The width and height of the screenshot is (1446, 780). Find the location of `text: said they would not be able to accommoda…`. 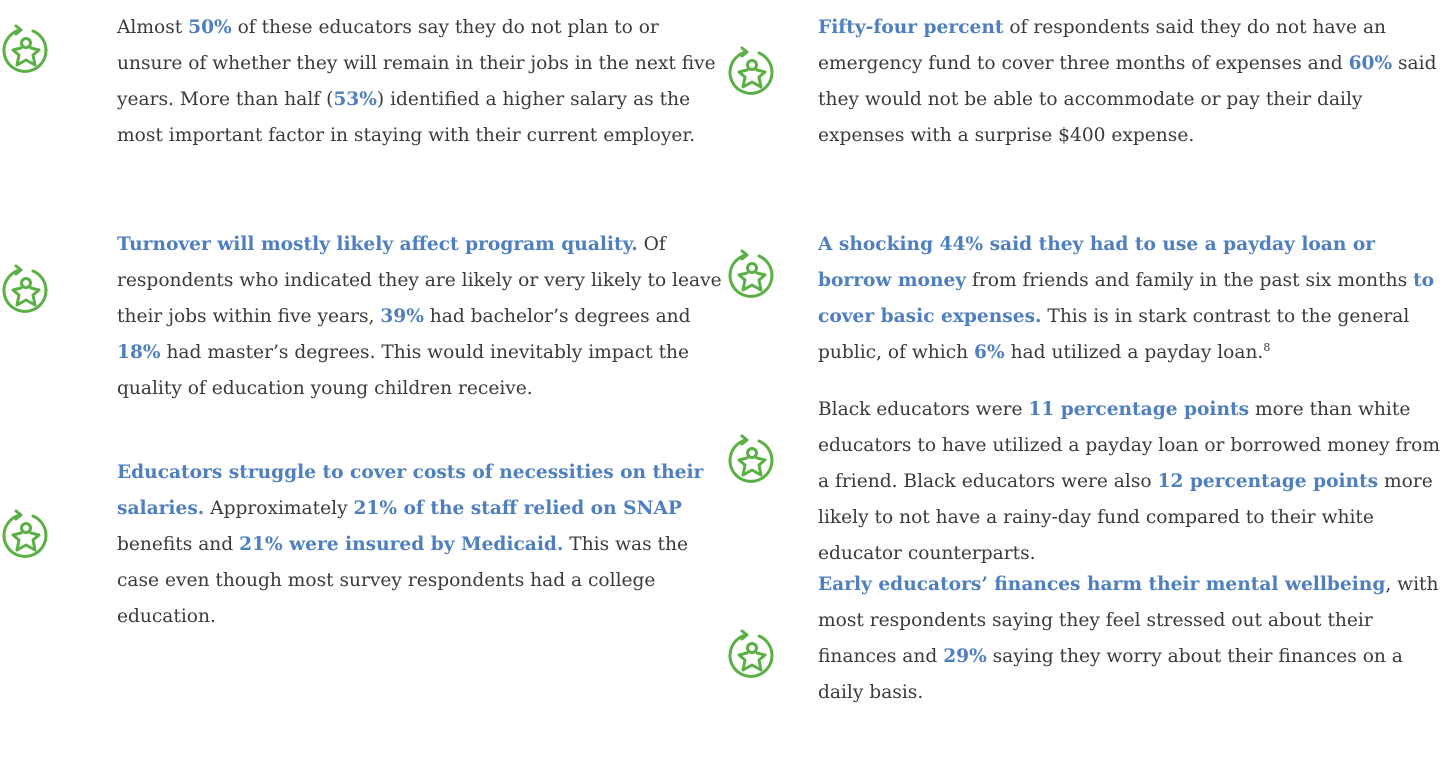

text: said they would not be able to accommoda… is located at coordinates (1127, 99).